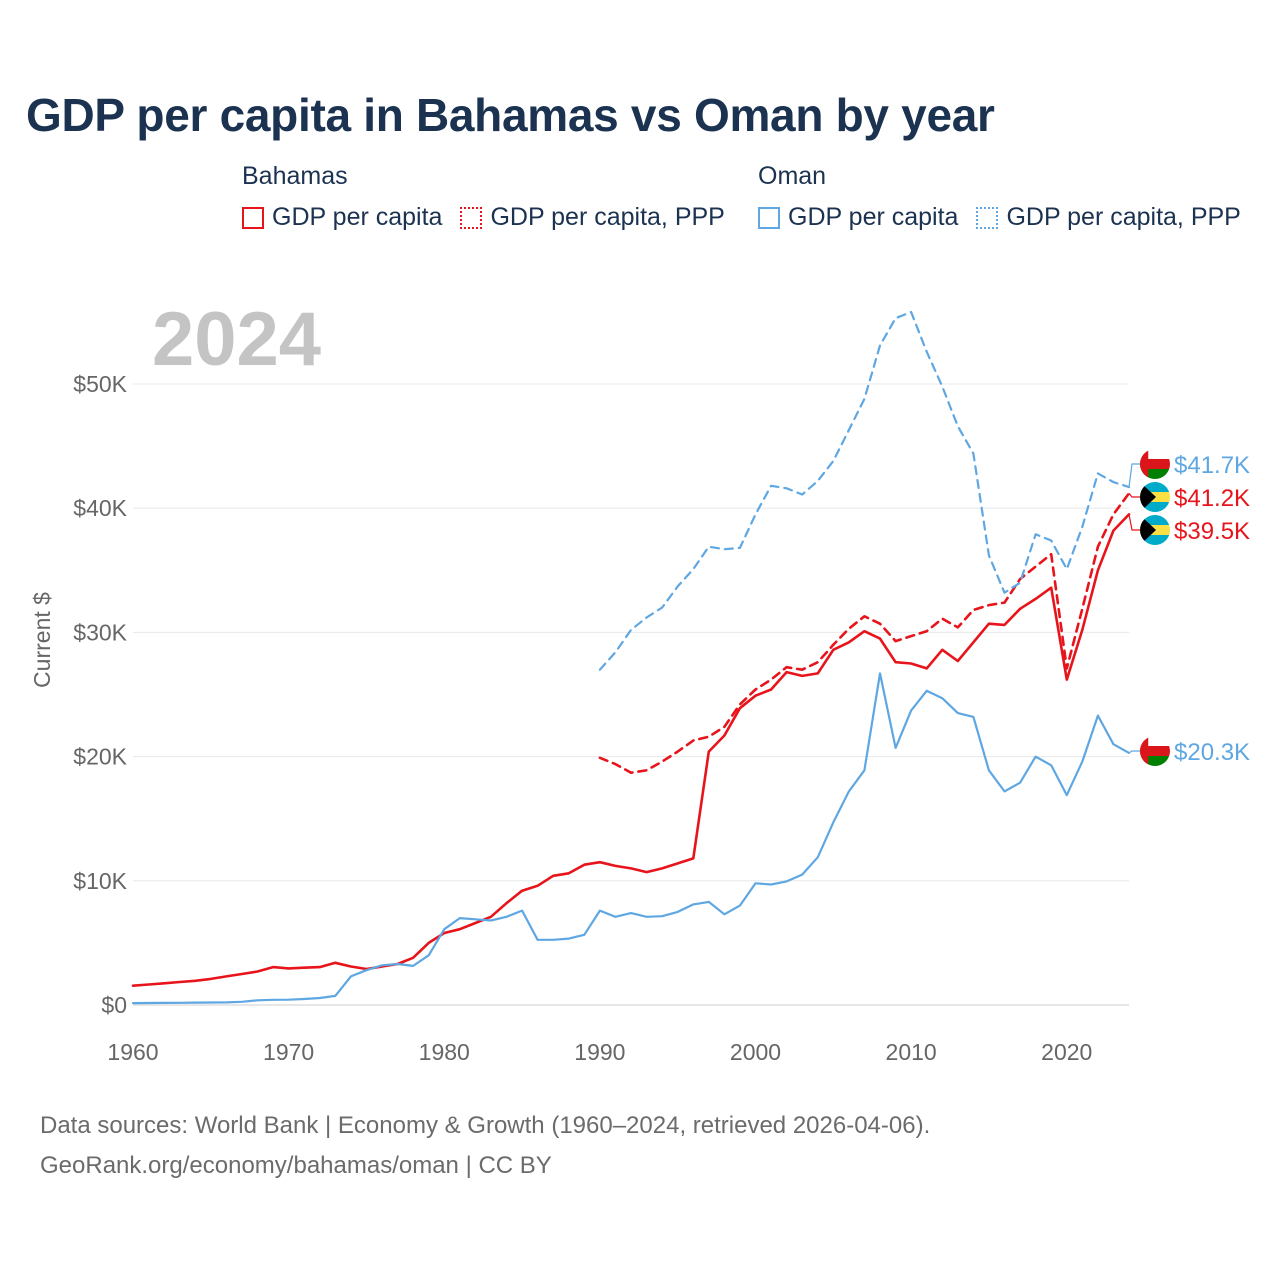  Describe the element at coordinates (100, 384) in the screenshot. I see `y-tick-label: $50K` at that location.